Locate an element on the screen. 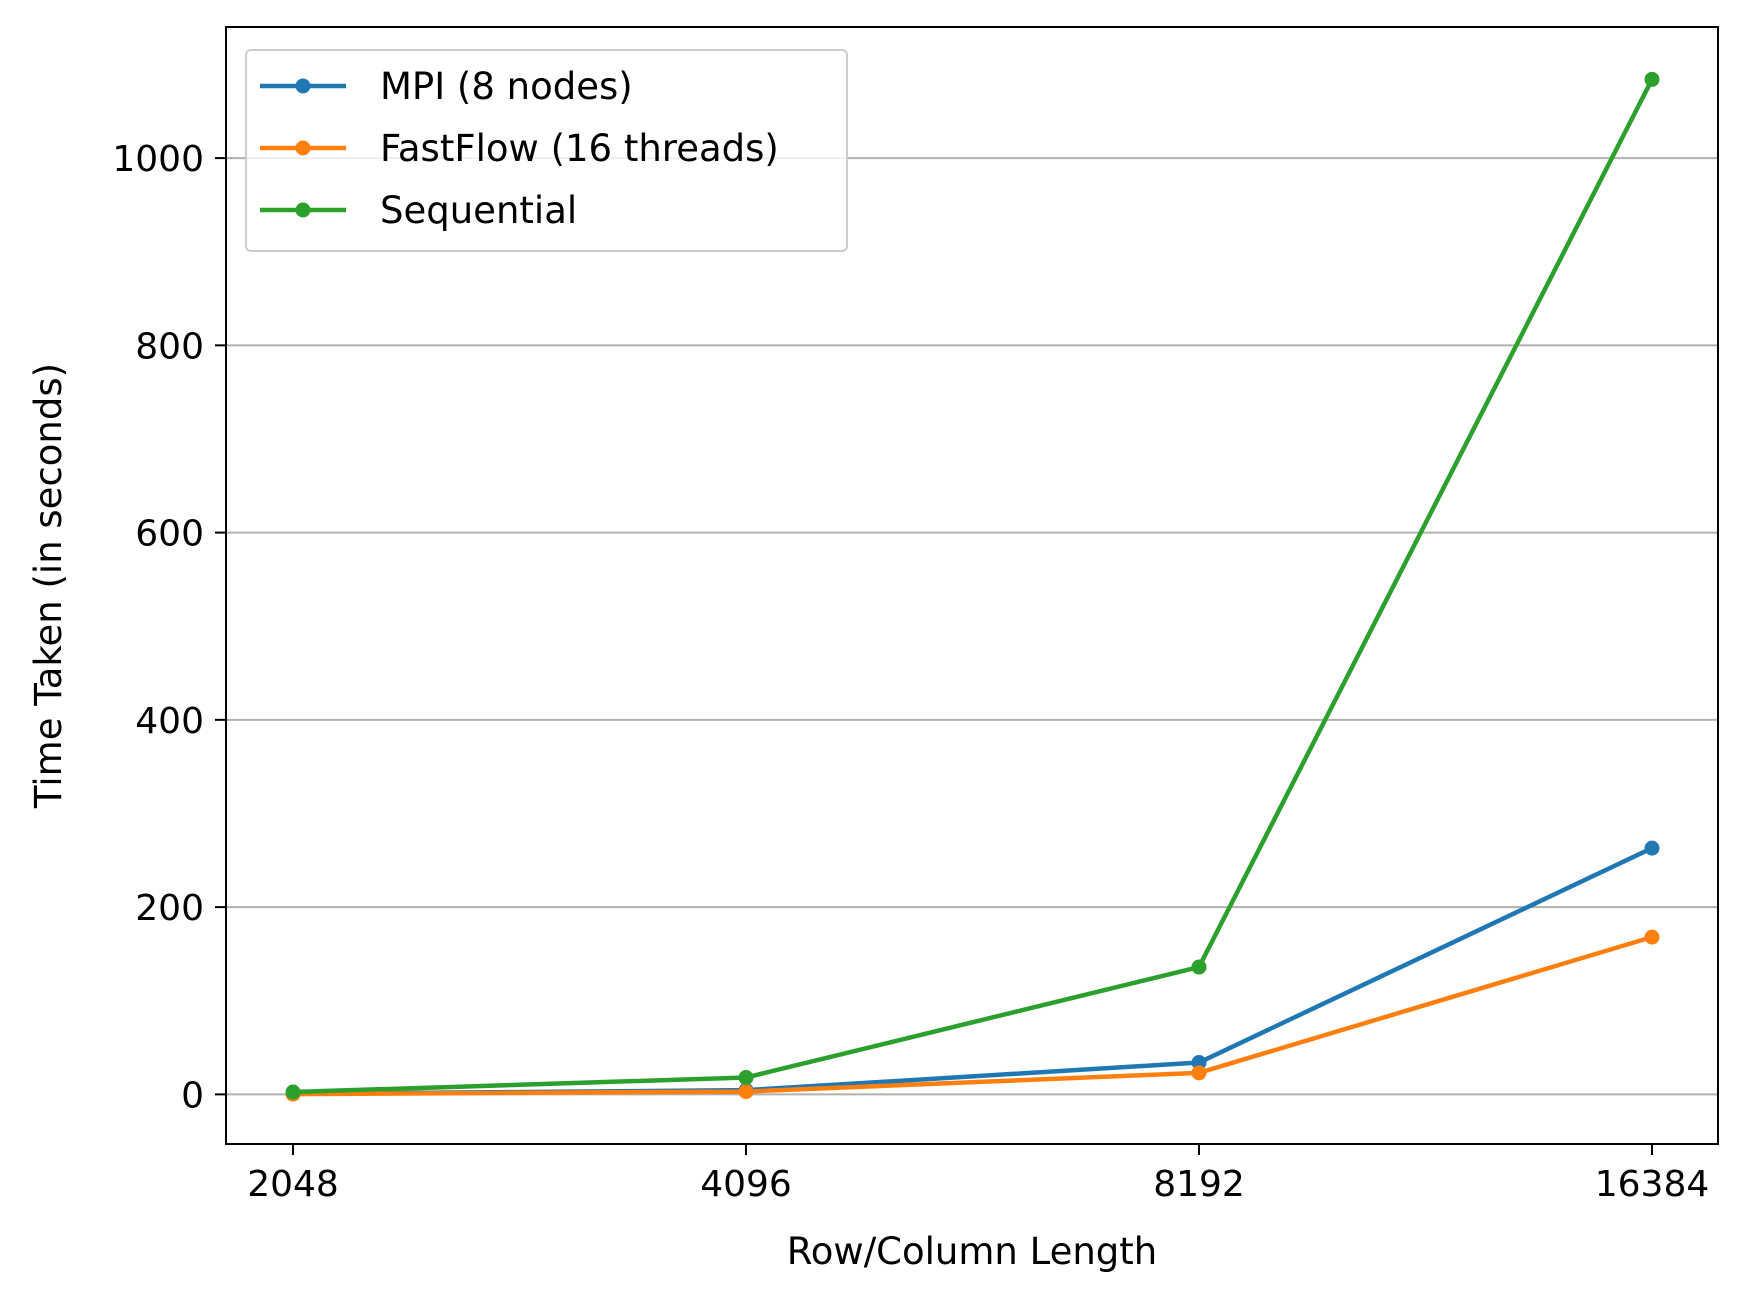  legend-label: FastFlow (16 threads) is located at coordinates (579, 148).